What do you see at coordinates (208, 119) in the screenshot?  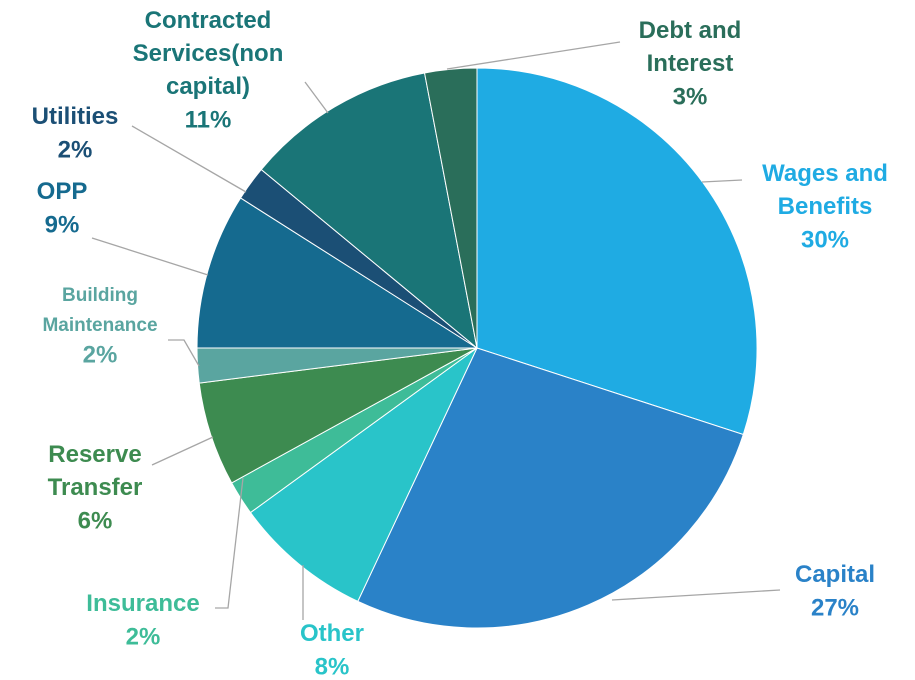 I see `slice-value-label: 11%` at bounding box center [208, 119].